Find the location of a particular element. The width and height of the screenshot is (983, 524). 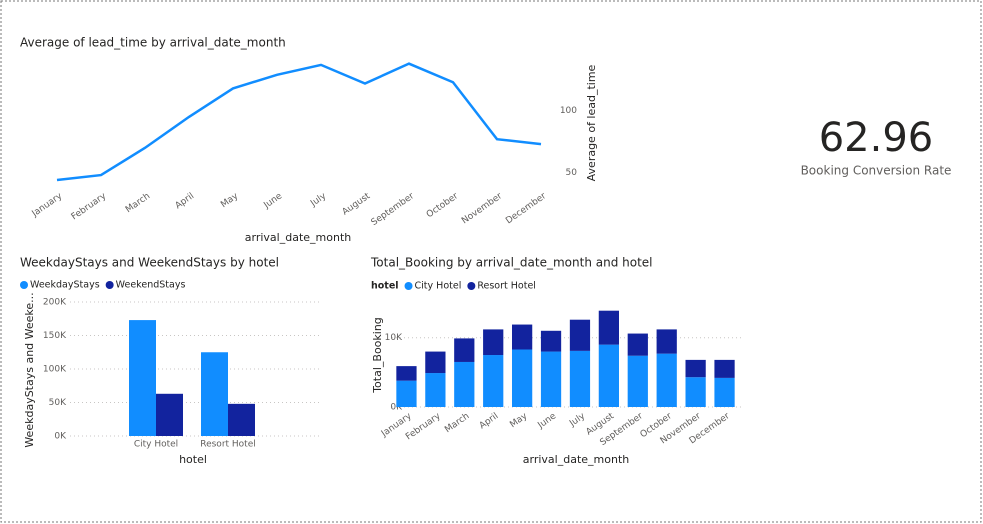

line is located at coordinates (299, 122).